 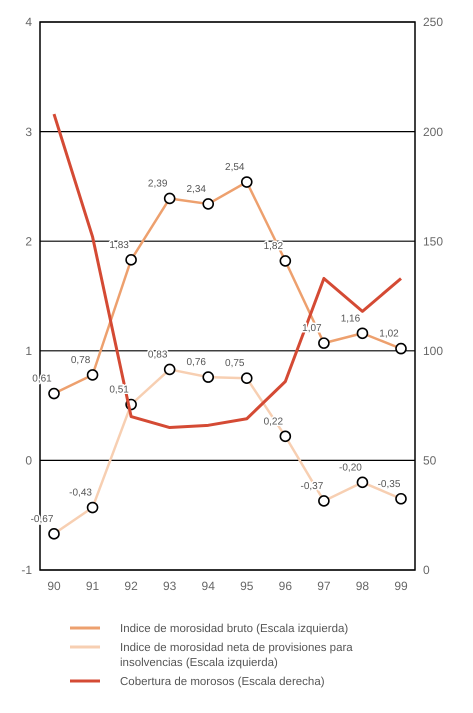 What do you see at coordinates (324, 586) in the screenshot?
I see `x-tick-label: 97` at bounding box center [324, 586].